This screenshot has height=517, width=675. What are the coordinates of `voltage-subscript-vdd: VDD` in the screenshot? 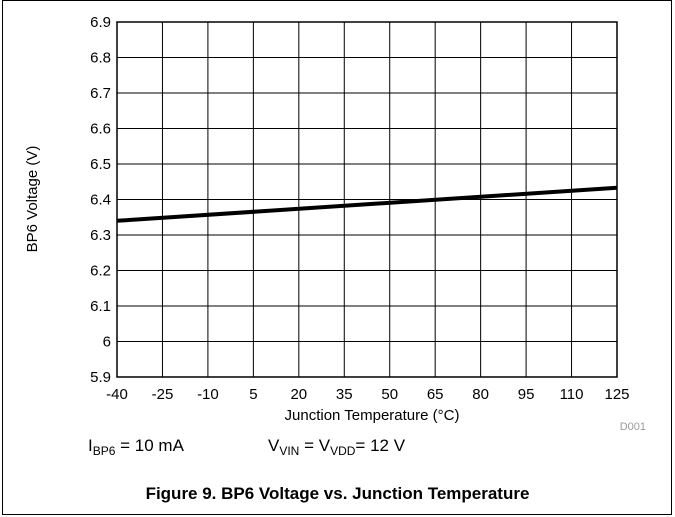 It's located at (343, 451).